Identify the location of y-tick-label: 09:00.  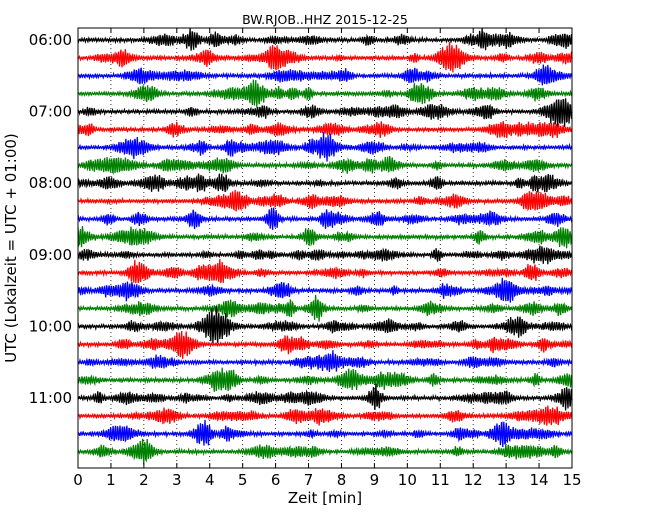
(50, 255).